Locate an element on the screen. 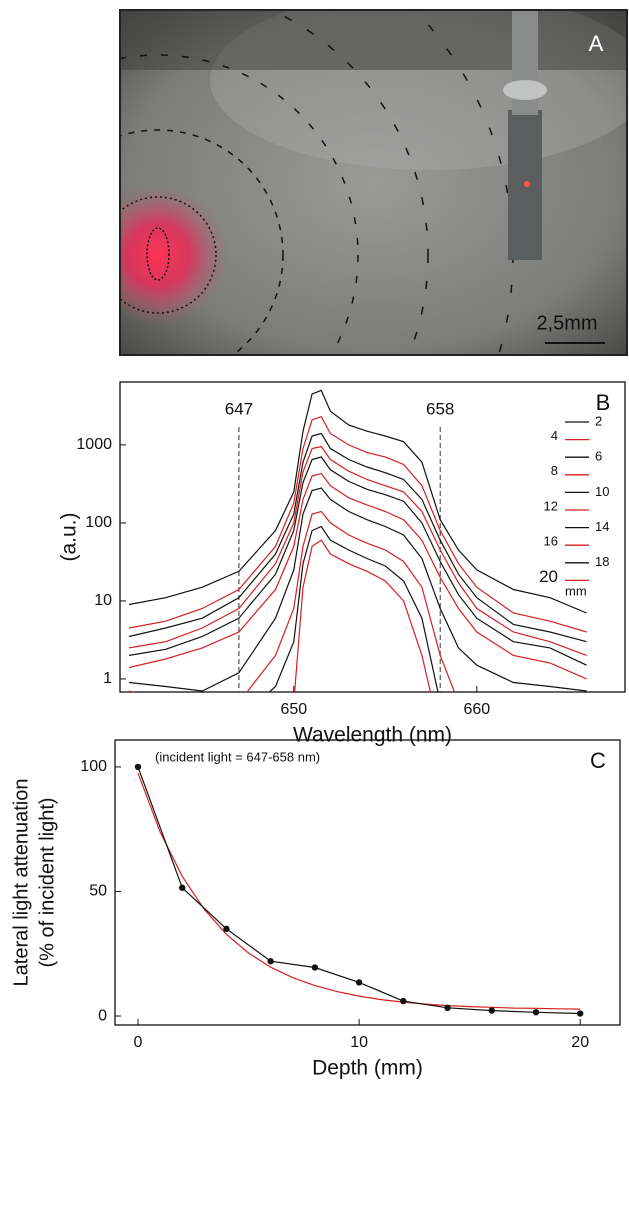 This screenshot has width=629, height=1205. reference-label: 647 is located at coordinates (239, 408).